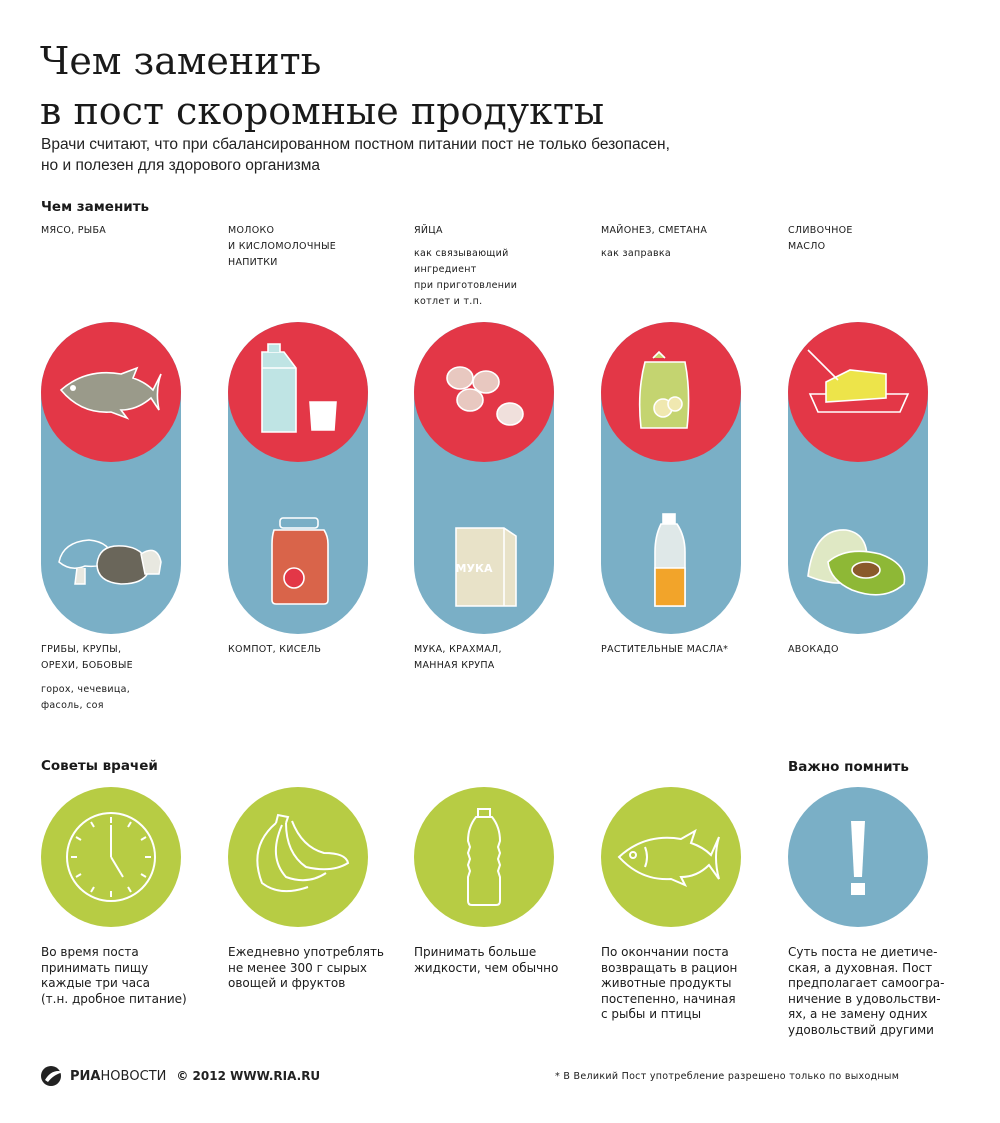  Describe the element at coordinates (466, 285) in the screenshot. I see `product-note-line: при приготовлении` at that location.